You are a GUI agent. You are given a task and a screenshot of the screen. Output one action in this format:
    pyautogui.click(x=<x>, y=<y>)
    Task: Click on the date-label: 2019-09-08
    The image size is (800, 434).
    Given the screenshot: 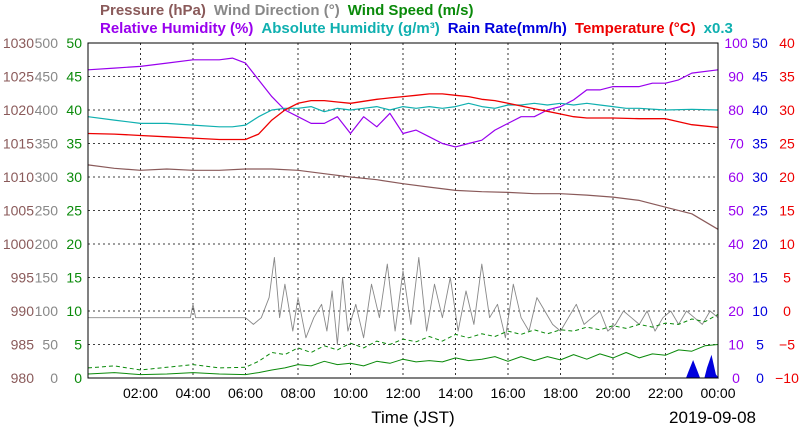 What is the action you would take?
    pyautogui.click(x=712, y=417)
    